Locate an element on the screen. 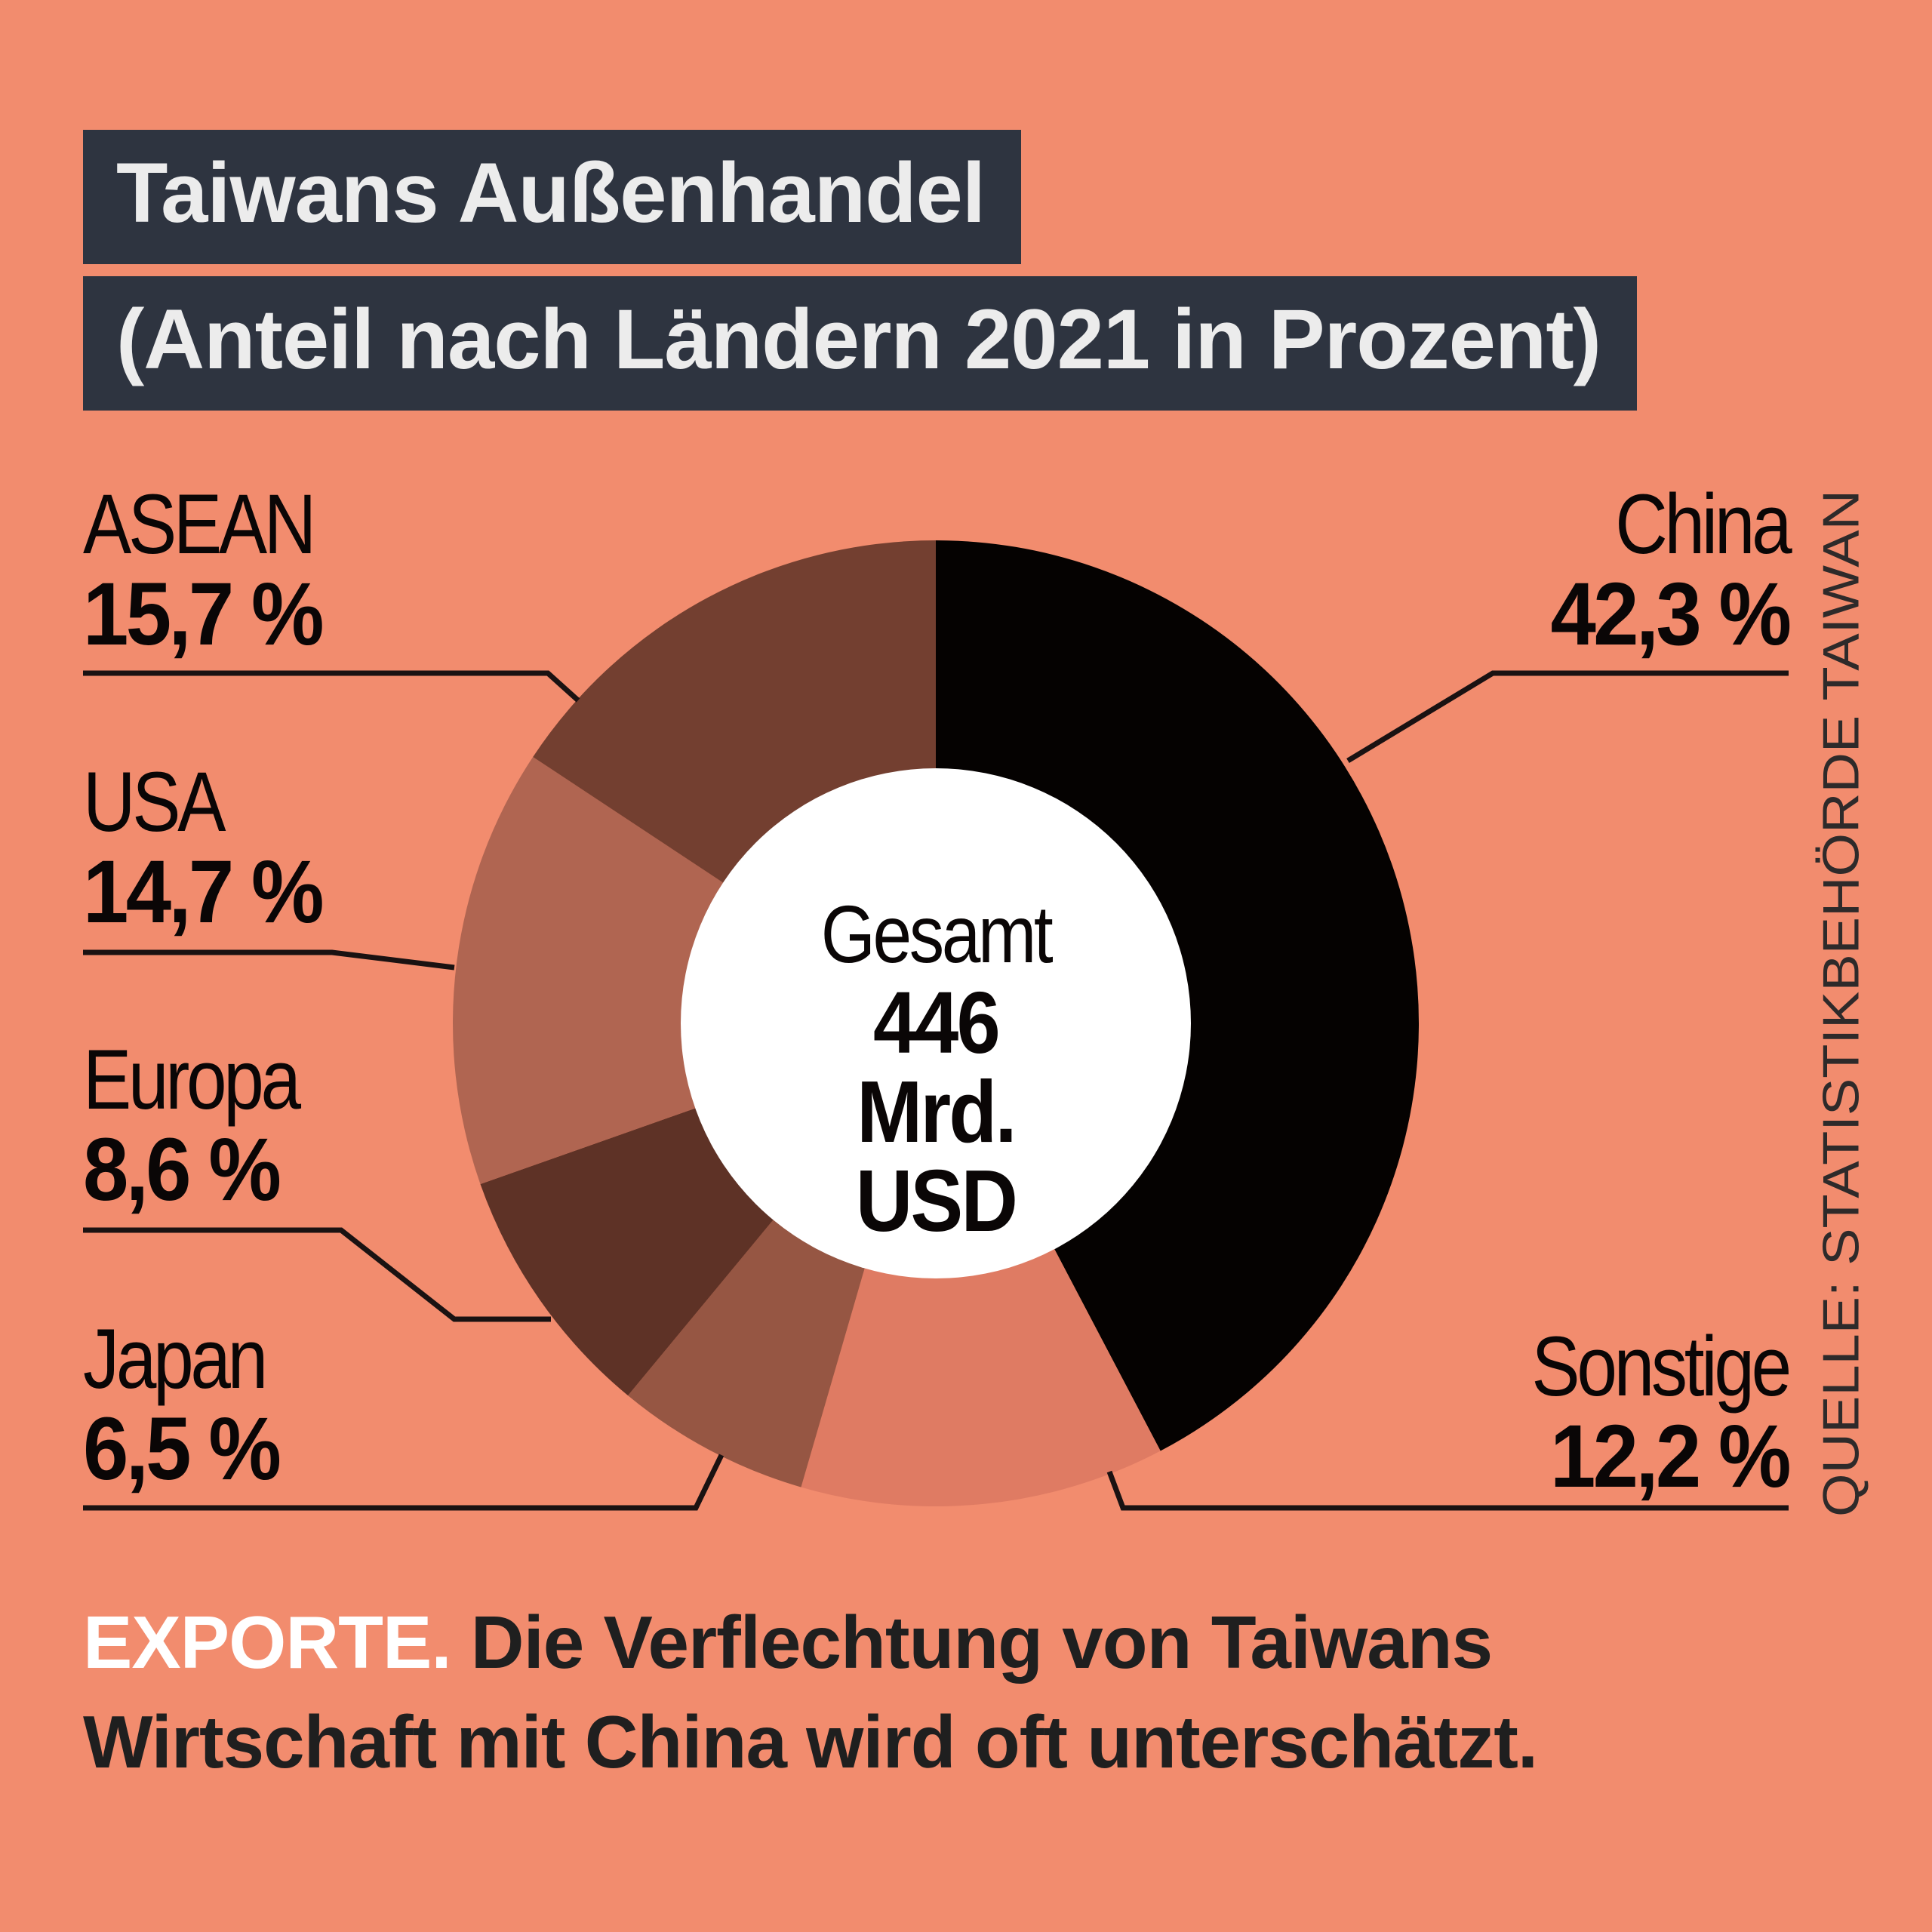  slice-value-usa: 14,7 % is located at coordinates (204, 892).